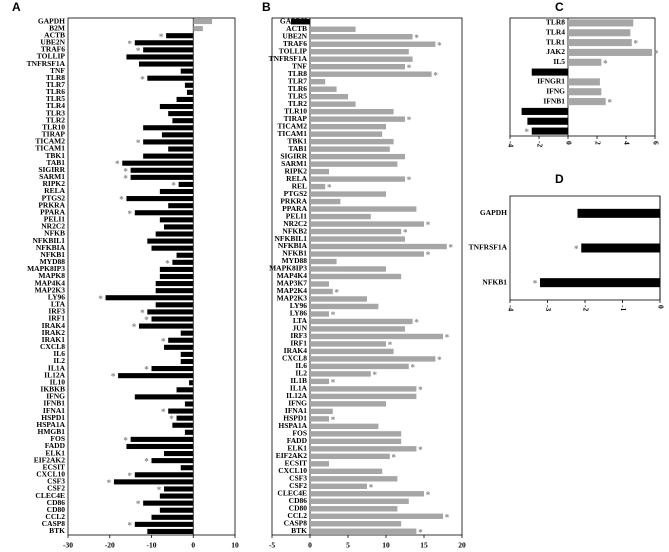 The width and height of the screenshot is (669, 552). What do you see at coordinates (292, 298) in the screenshot?
I see `category-label: MAP2K3` at bounding box center [292, 298].